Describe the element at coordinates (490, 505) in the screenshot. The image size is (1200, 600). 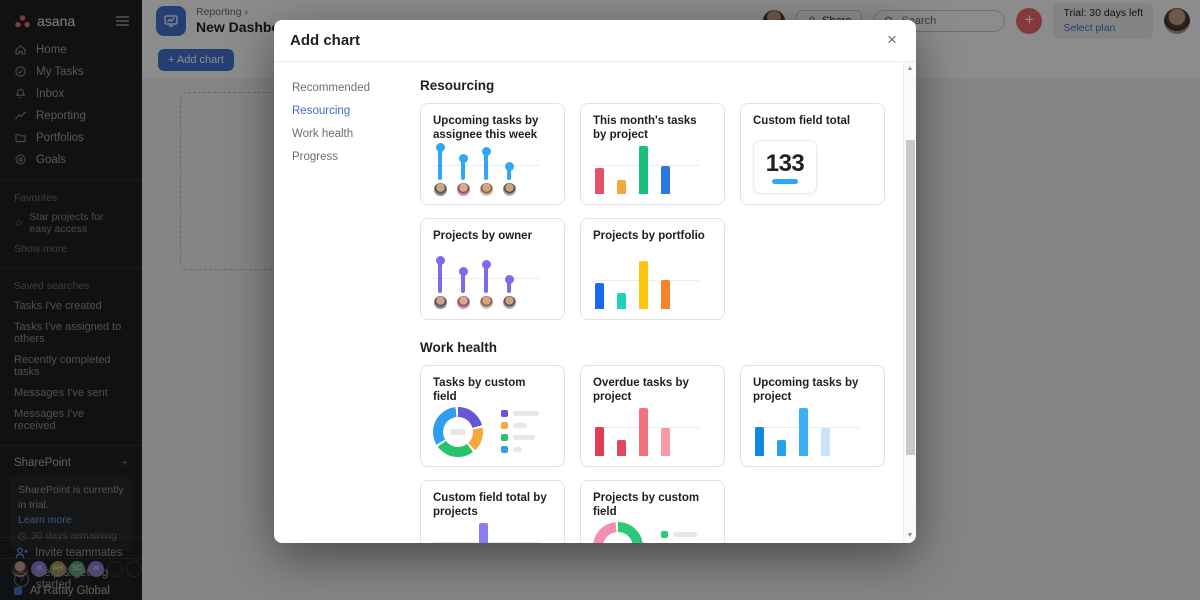
I see `card-title: Custom field total by projects` at that location.